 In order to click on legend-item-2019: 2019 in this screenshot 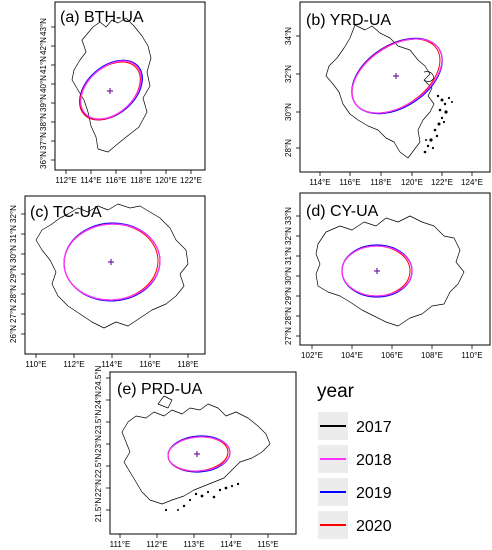, I will do `click(355, 492)`.